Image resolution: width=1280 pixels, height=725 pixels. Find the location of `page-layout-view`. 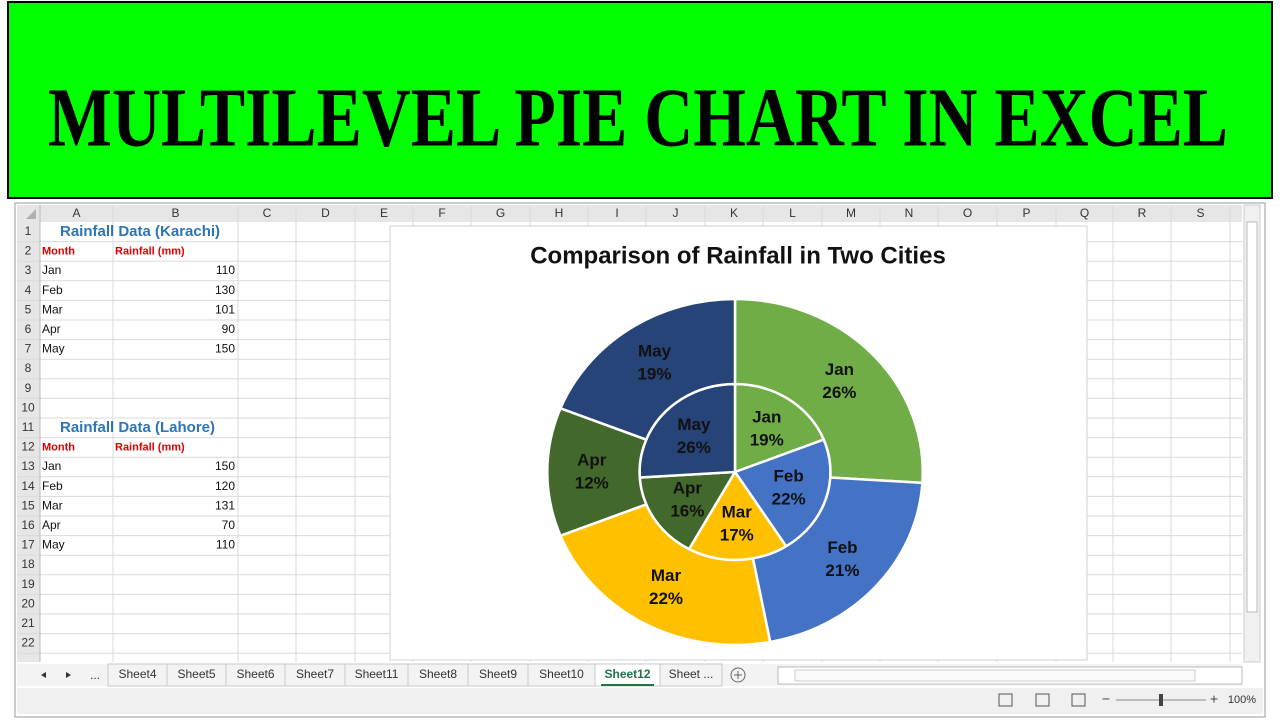

page-layout-view is located at coordinates (1042, 700).